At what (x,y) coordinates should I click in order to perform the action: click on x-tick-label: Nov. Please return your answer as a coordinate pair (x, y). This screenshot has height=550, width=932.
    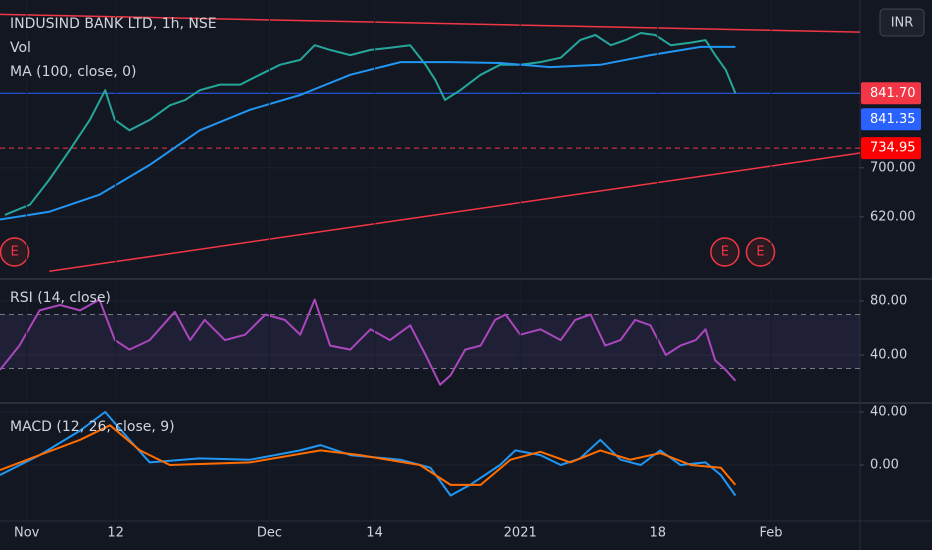
    Looking at the image, I should click on (27, 533).